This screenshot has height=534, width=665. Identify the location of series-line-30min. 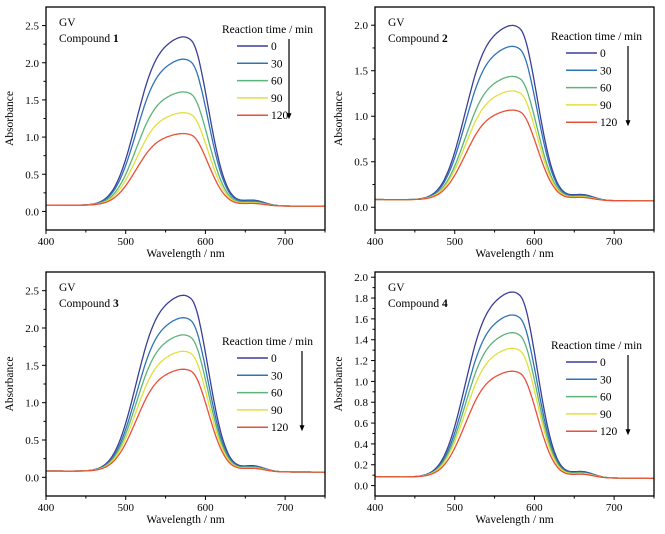
(185, 132).